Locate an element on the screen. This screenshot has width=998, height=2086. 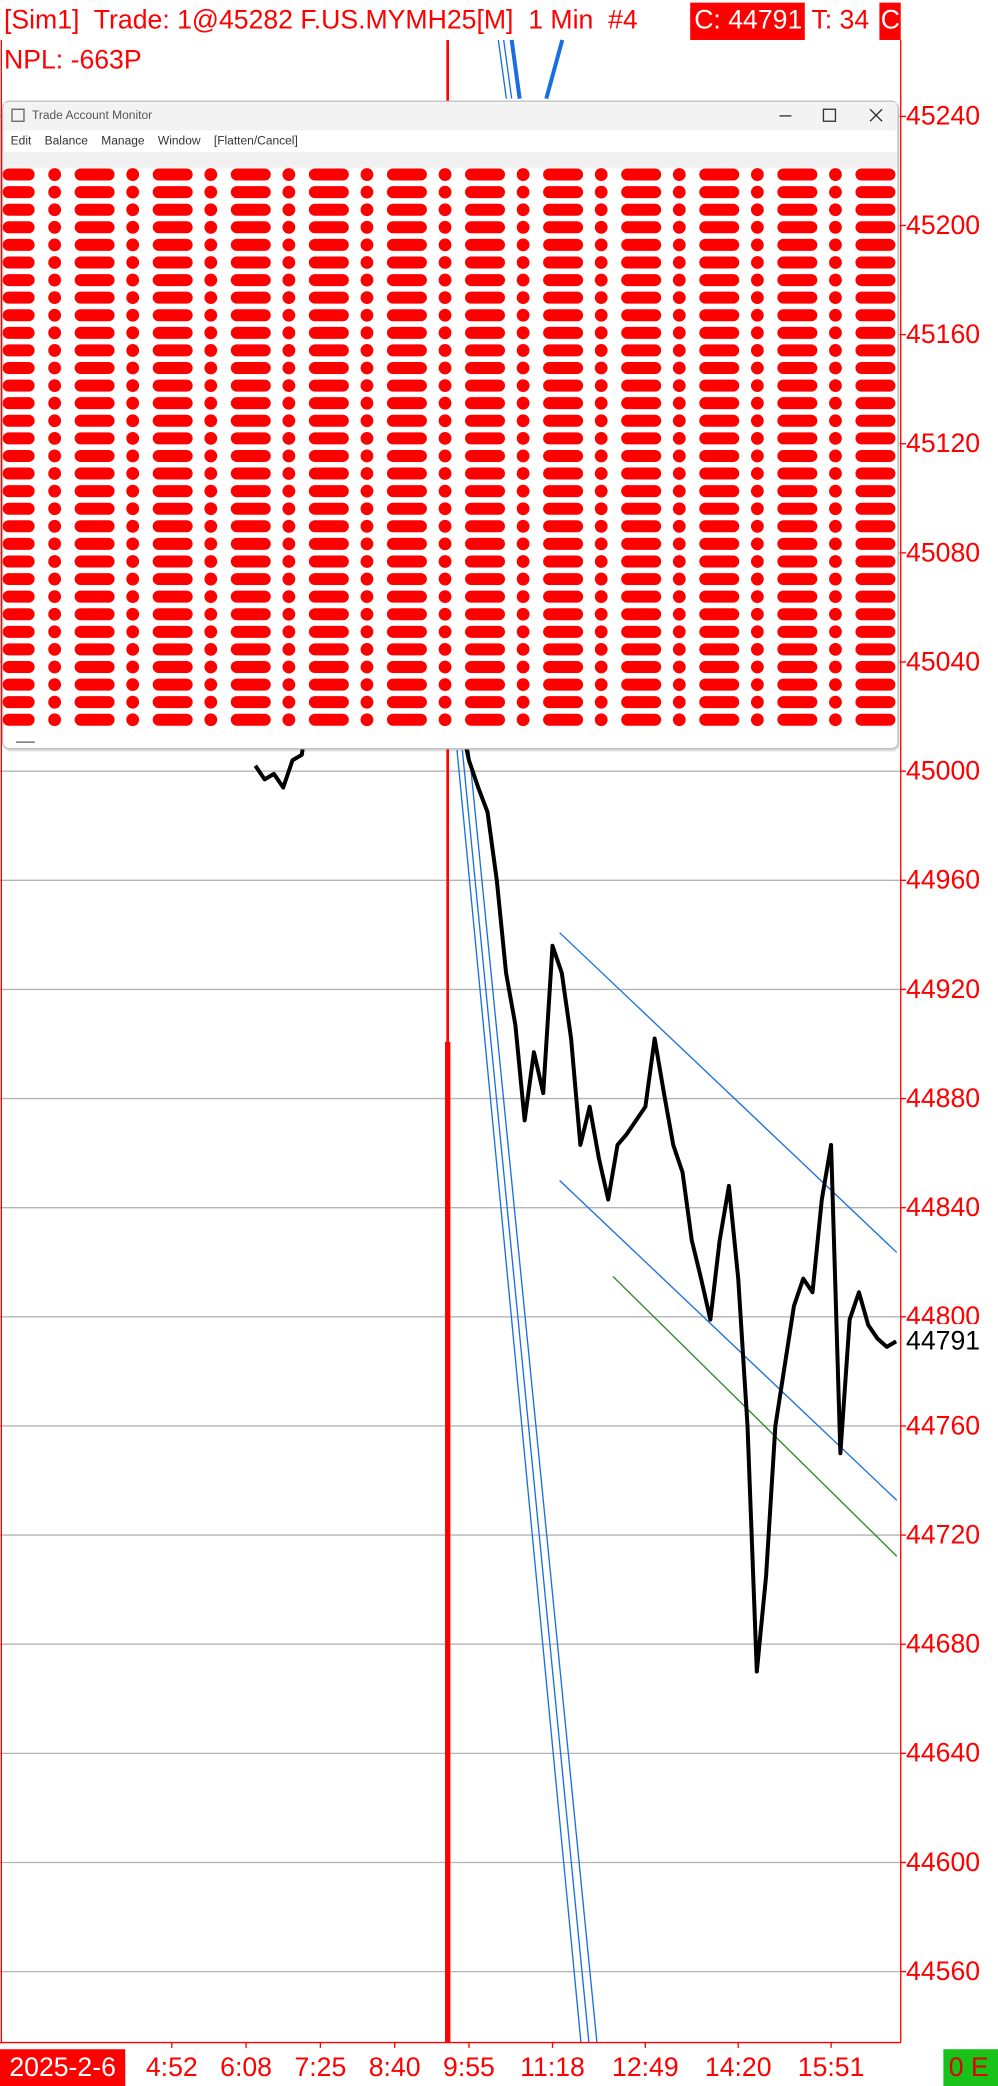
menu-item: [Flatten/Cancel] is located at coordinates (256, 140).